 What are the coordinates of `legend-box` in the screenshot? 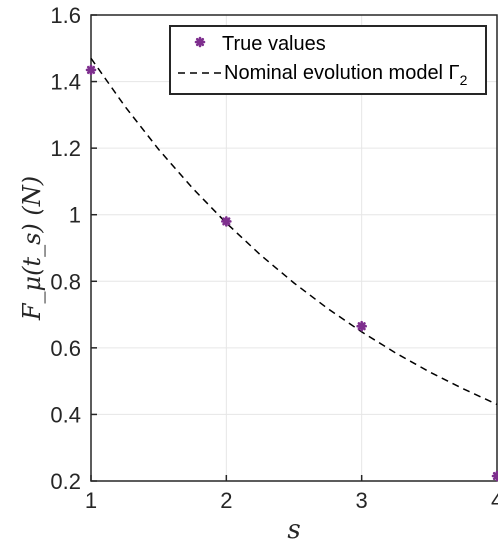 It's located at (328, 60).